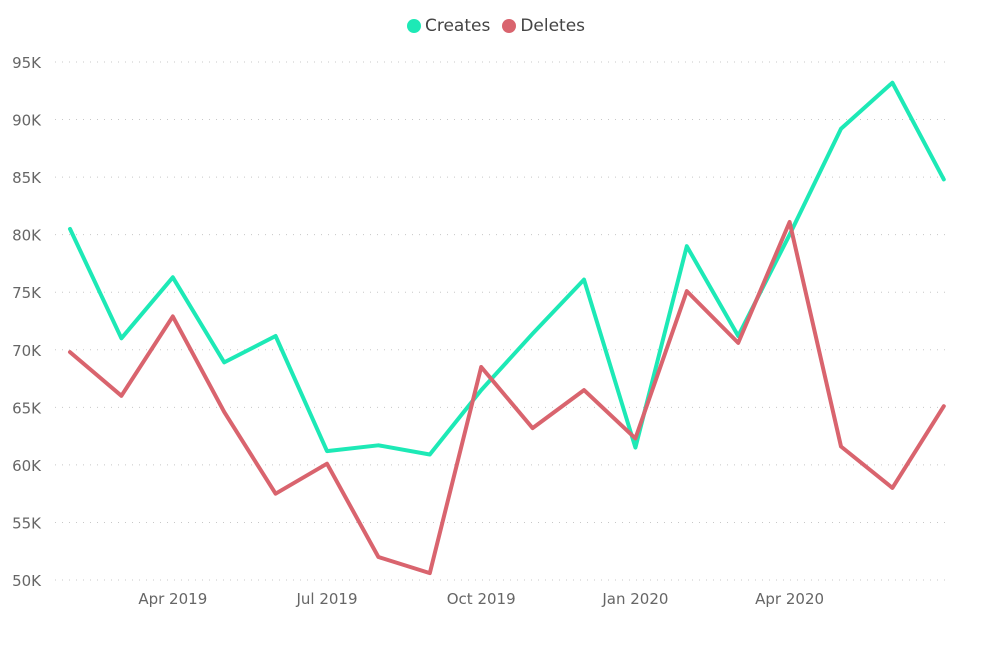 The width and height of the screenshot is (992, 652). What do you see at coordinates (27, 408) in the screenshot?
I see `y-tick-label: 65K` at bounding box center [27, 408].